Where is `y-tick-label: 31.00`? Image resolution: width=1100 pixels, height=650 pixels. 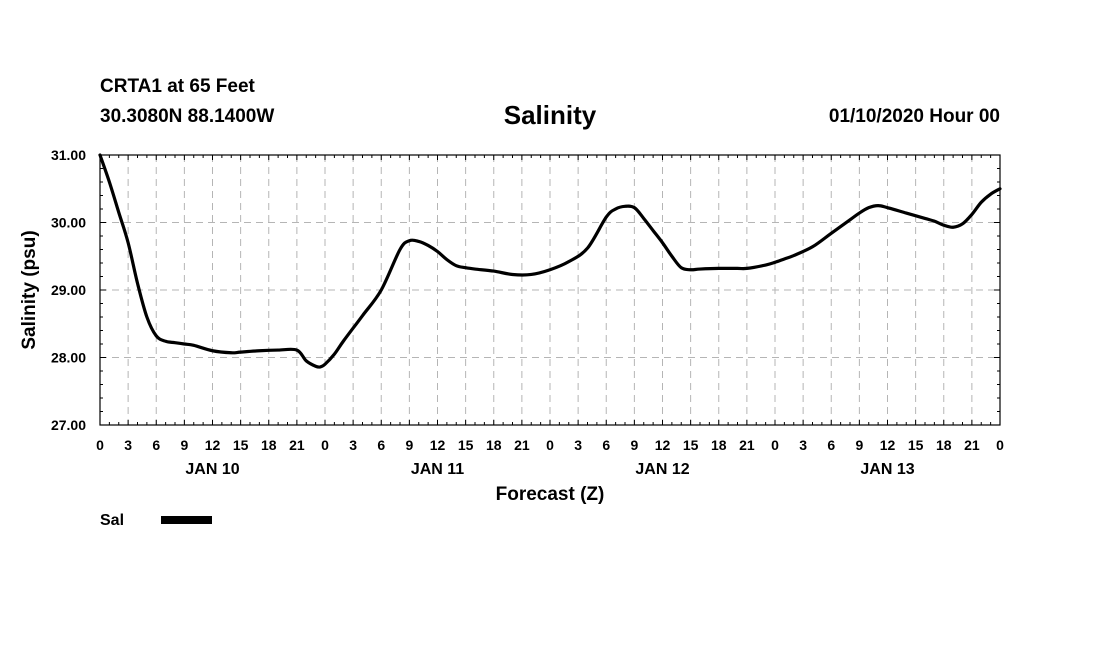 y-tick-label: 31.00 is located at coordinates (68, 155).